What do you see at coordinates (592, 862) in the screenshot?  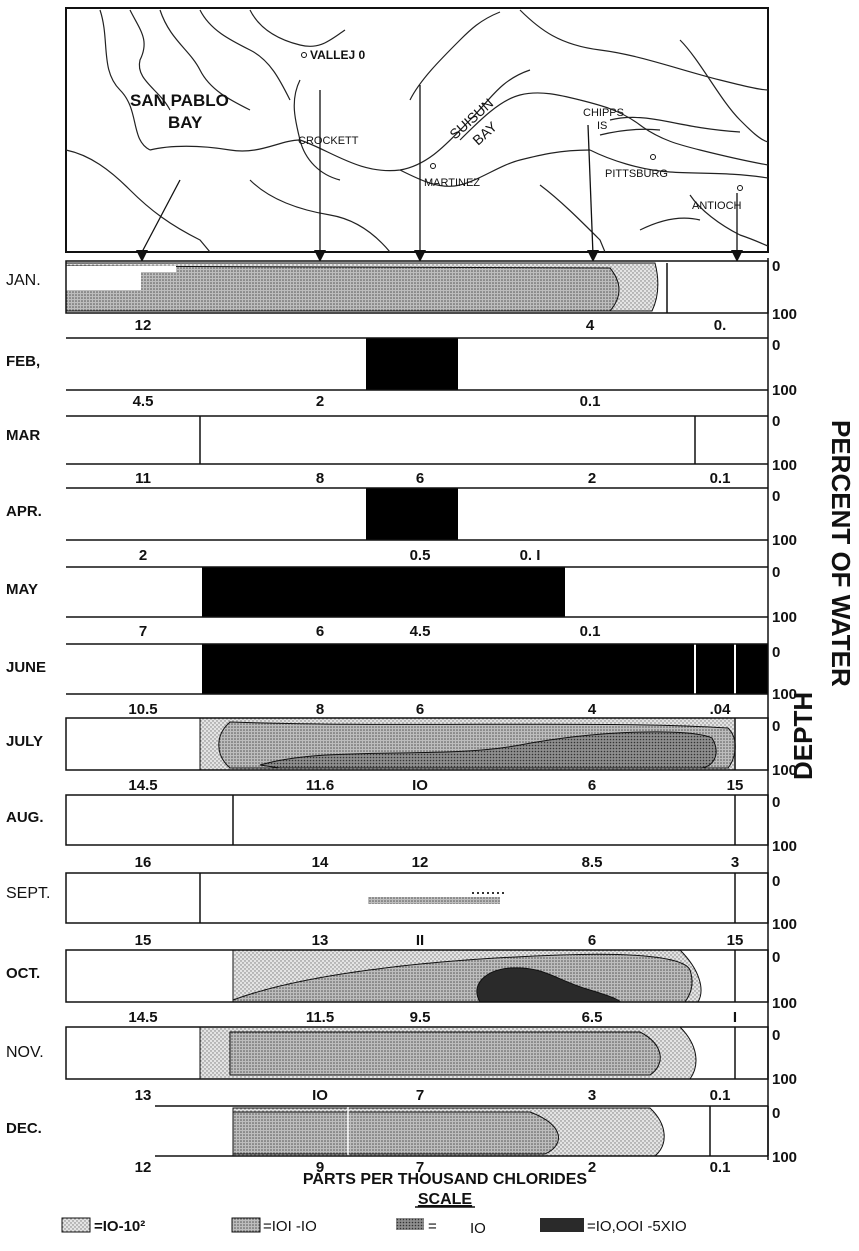 I see `chloride-value-aug-3: 8.5` at bounding box center [592, 862].